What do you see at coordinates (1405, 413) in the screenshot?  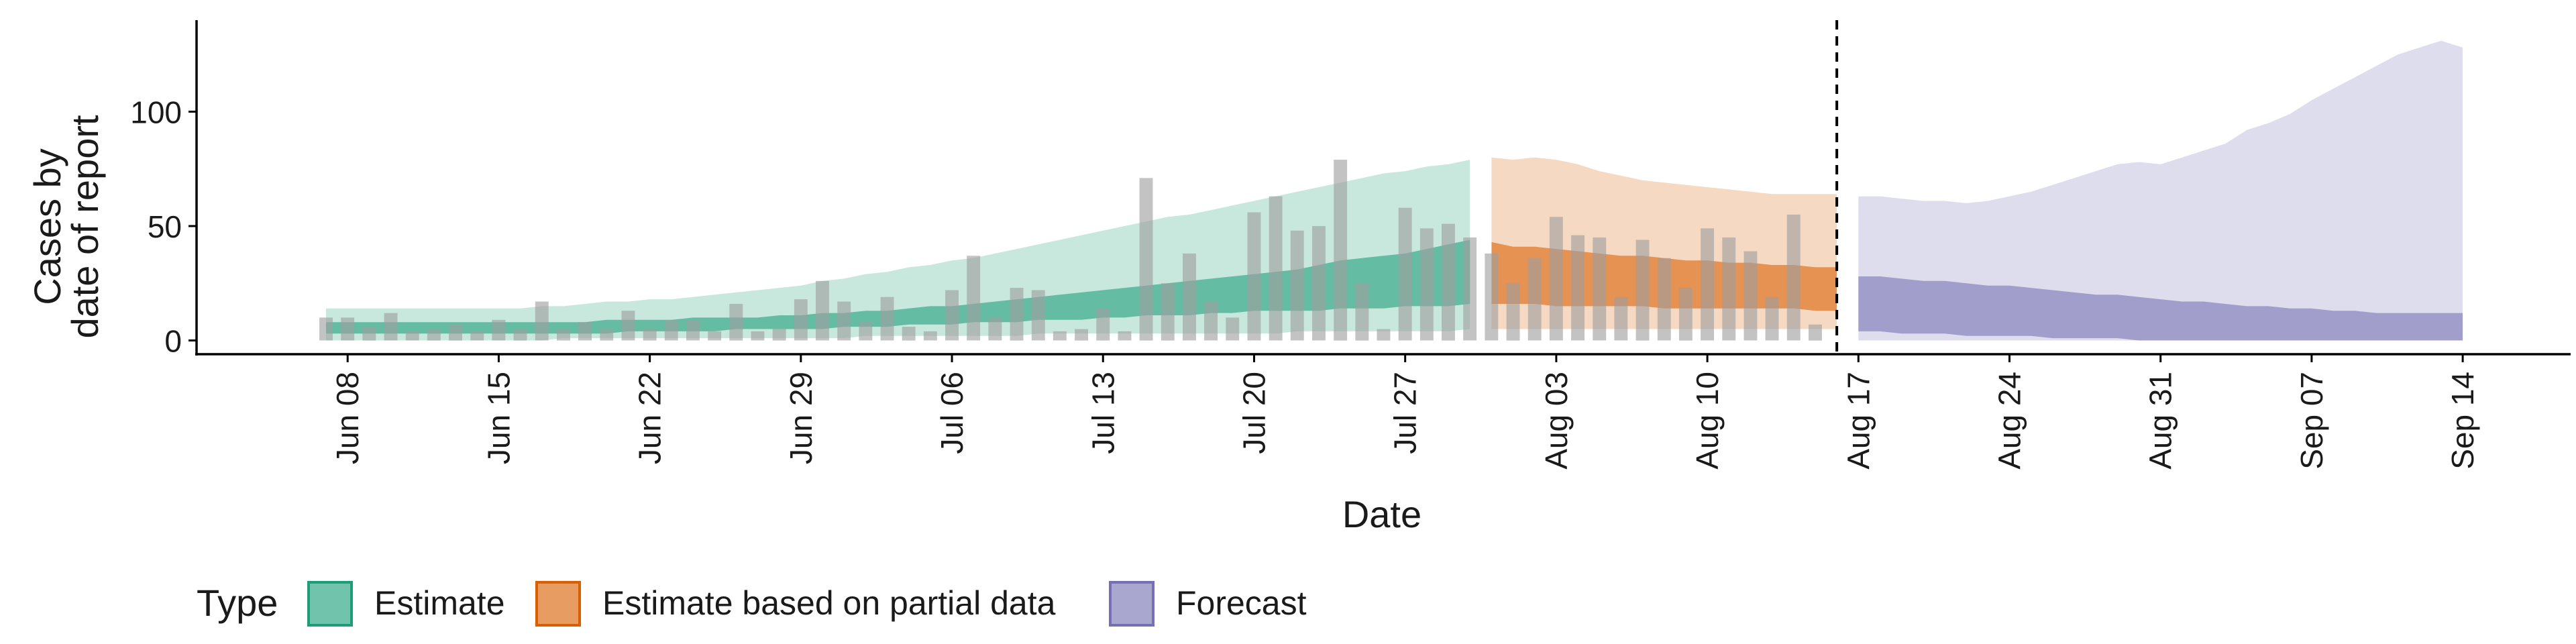 I see `x-tick-label: Jul 27` at bounding box center [1405, 413].